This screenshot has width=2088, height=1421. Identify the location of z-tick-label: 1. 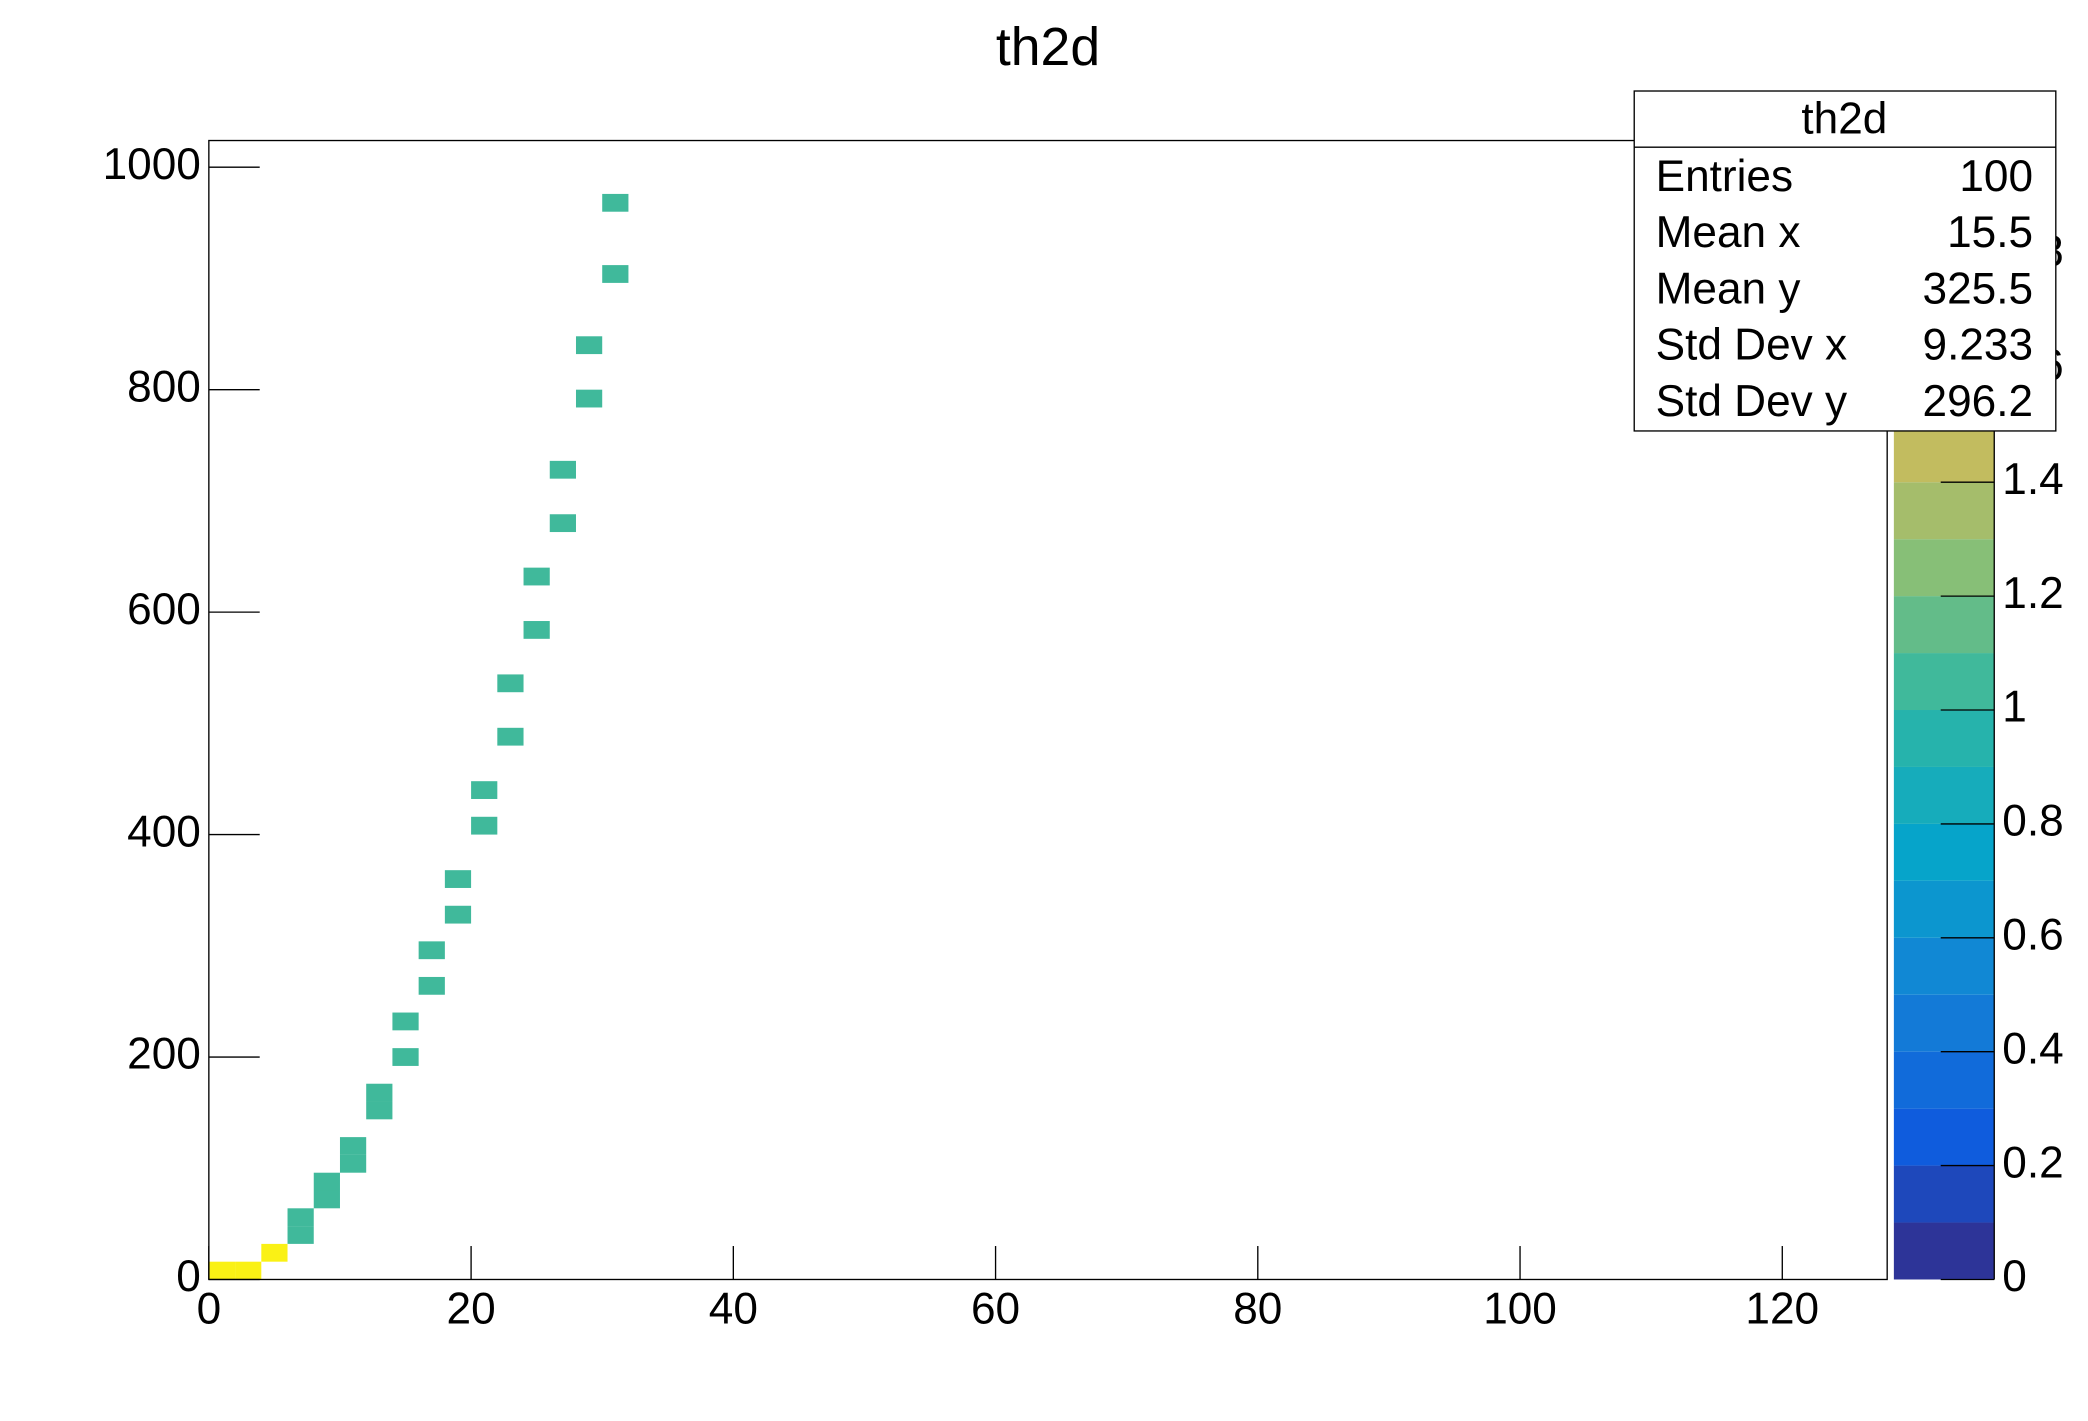
(2014, 707).